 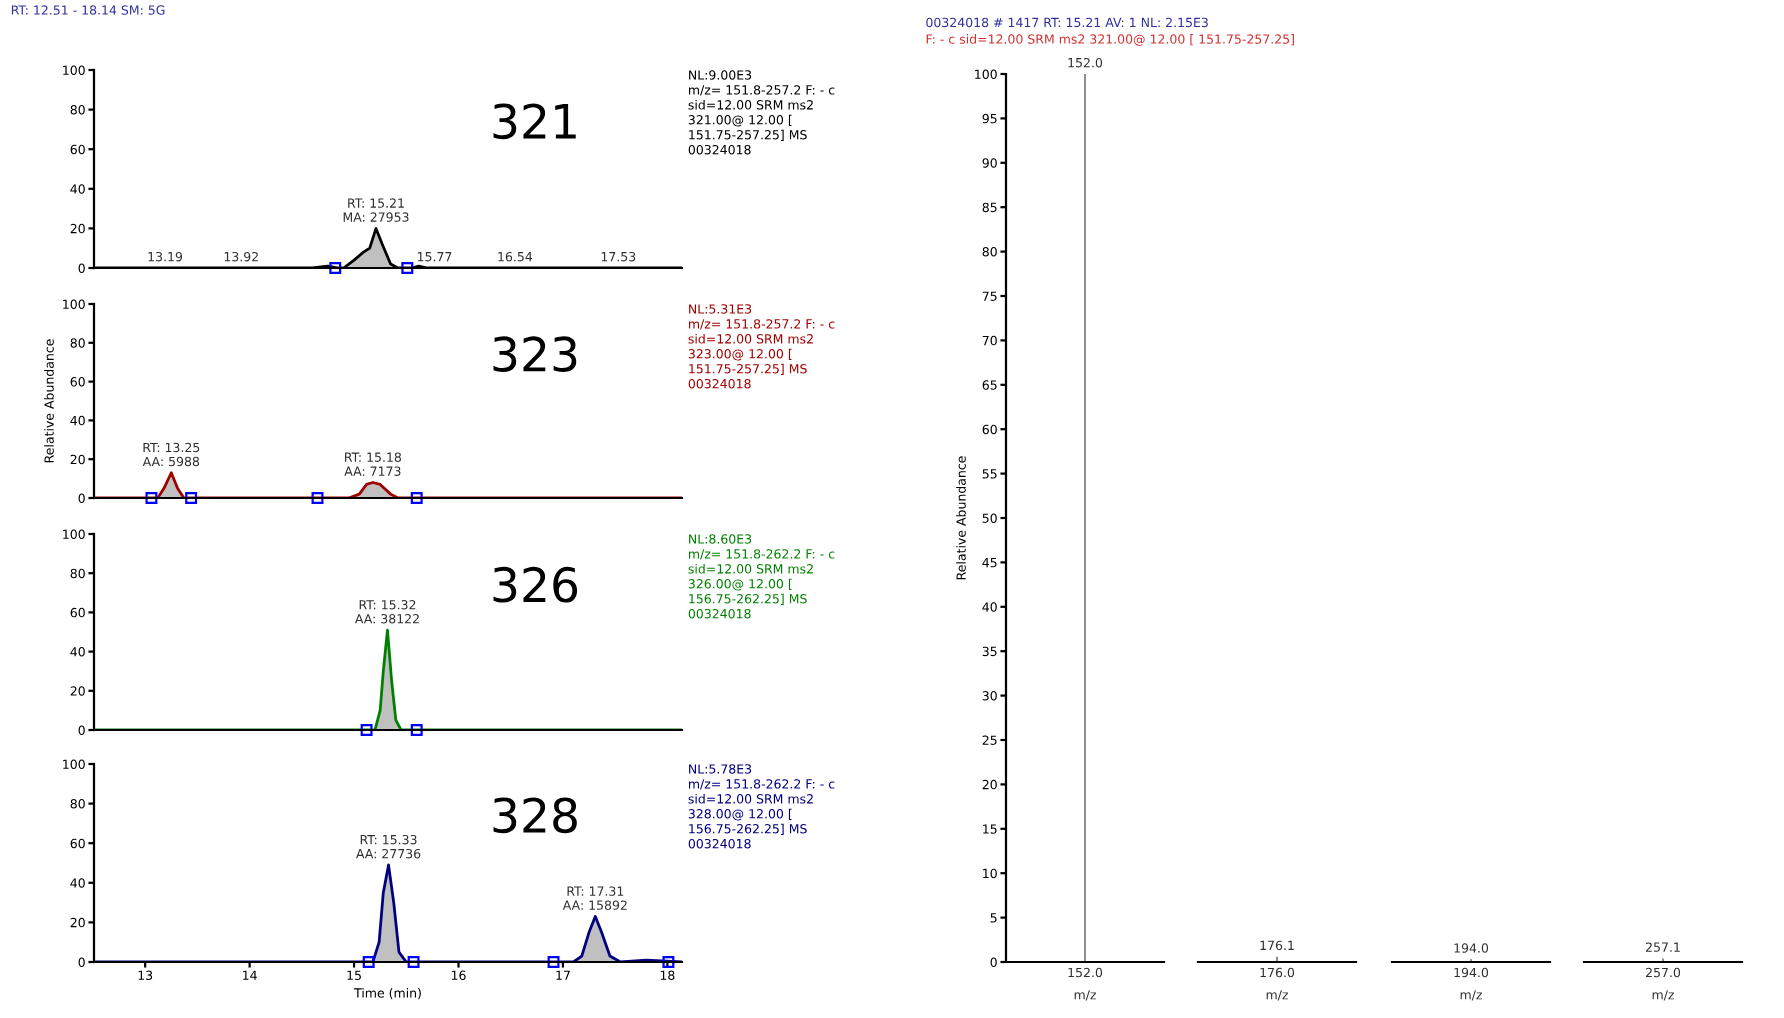 What do you see at coordinates (535, 354) in the screenshot?
I see `annotation: 323` at bounding box center [535, 354].